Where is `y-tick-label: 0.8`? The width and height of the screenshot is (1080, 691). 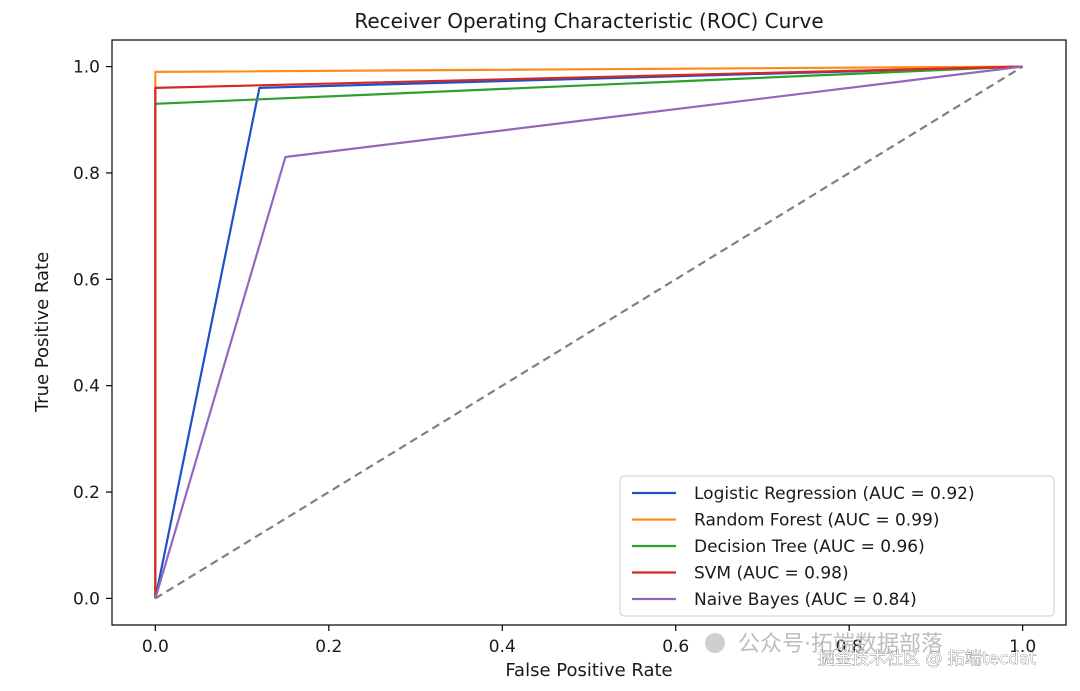 y-tick-label: 0.8 is located at coordinates (86, 174).